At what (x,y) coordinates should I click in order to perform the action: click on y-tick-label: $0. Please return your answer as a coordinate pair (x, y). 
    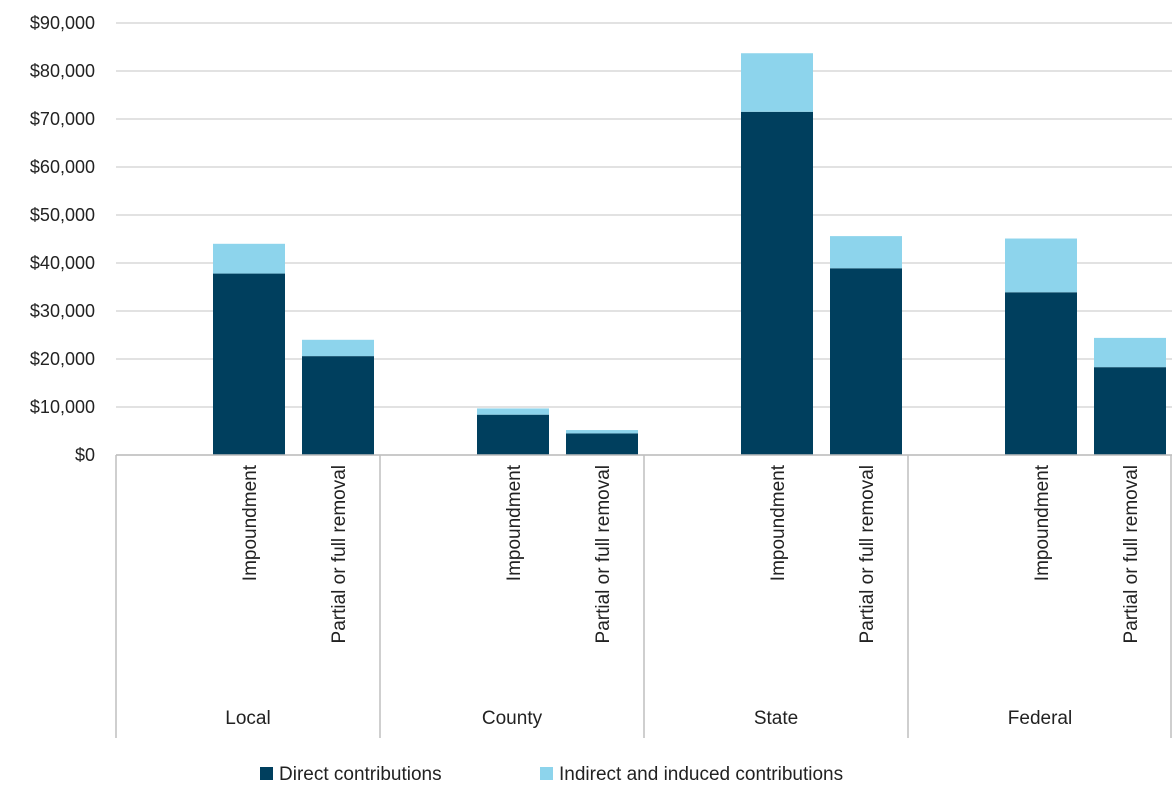
    Looking at the image, I should click on (85, 455).